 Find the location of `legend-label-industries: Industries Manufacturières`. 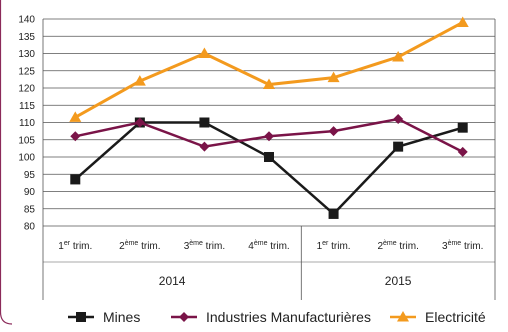

legend-label-industries: Industries Manufacturières is located at coordinates (288, 317).